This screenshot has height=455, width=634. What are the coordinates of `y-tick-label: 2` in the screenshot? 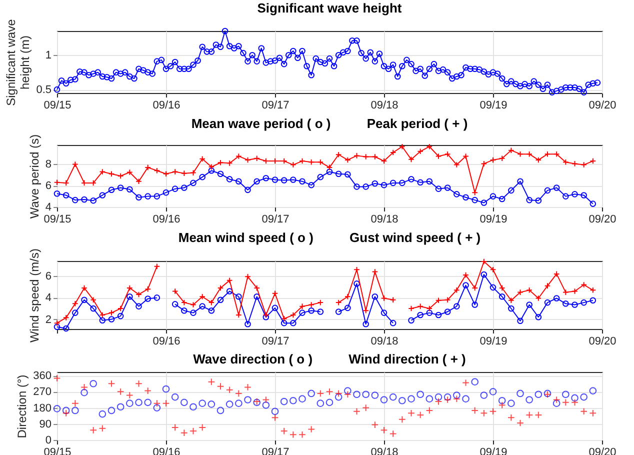 It's located at (48, 320).